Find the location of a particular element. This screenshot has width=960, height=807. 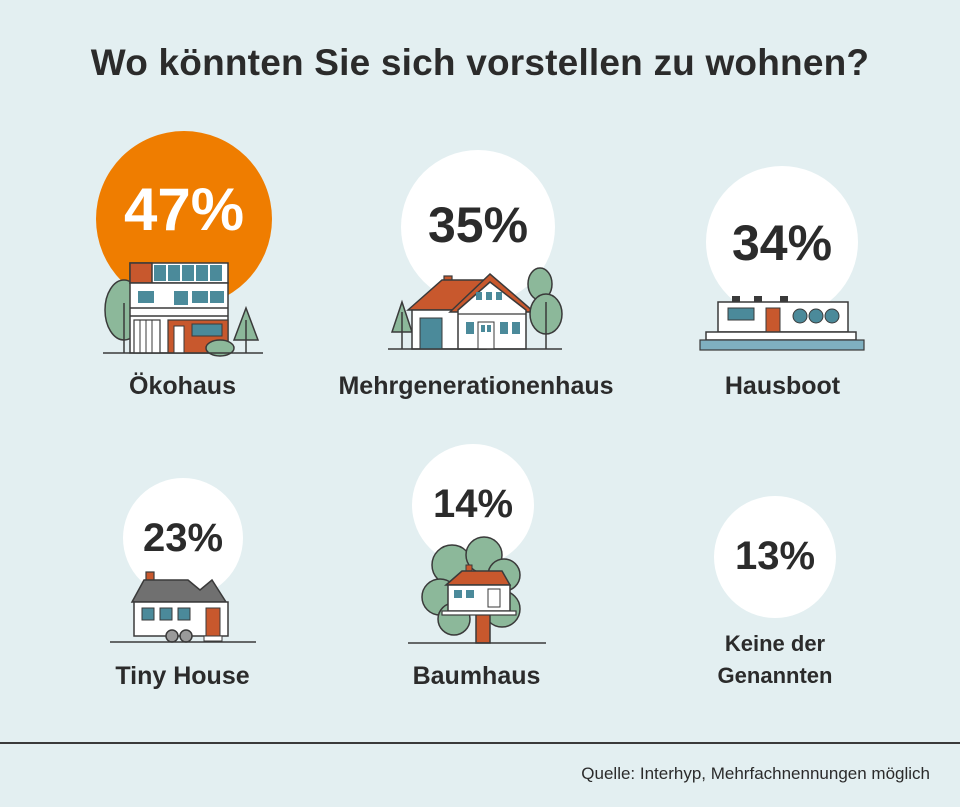

value-label: 34% is located at coordinates (782, 243).